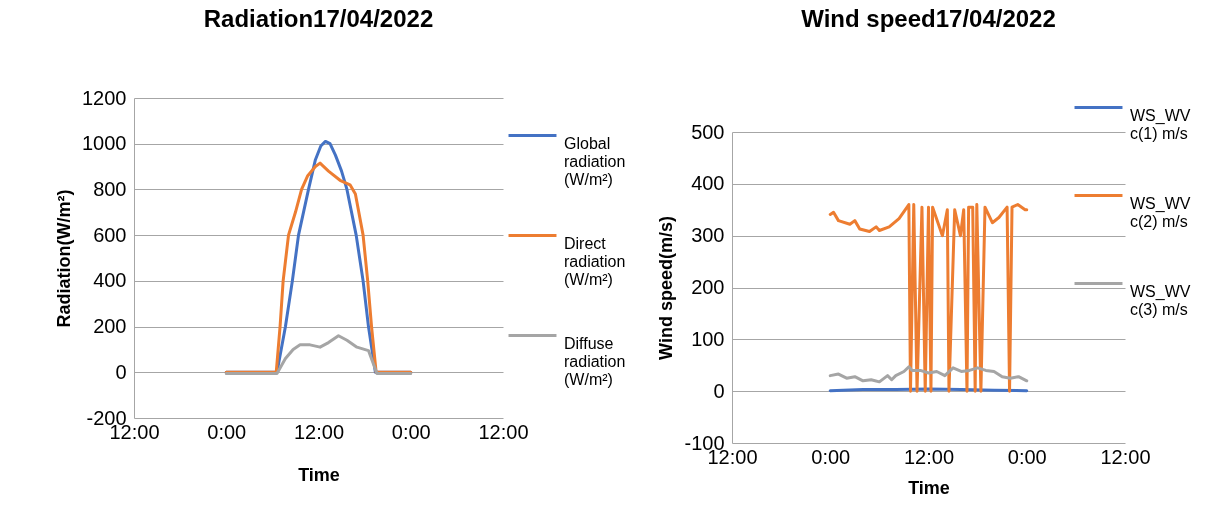  I want to click on y-tick-label: 600, so click(110, 234).